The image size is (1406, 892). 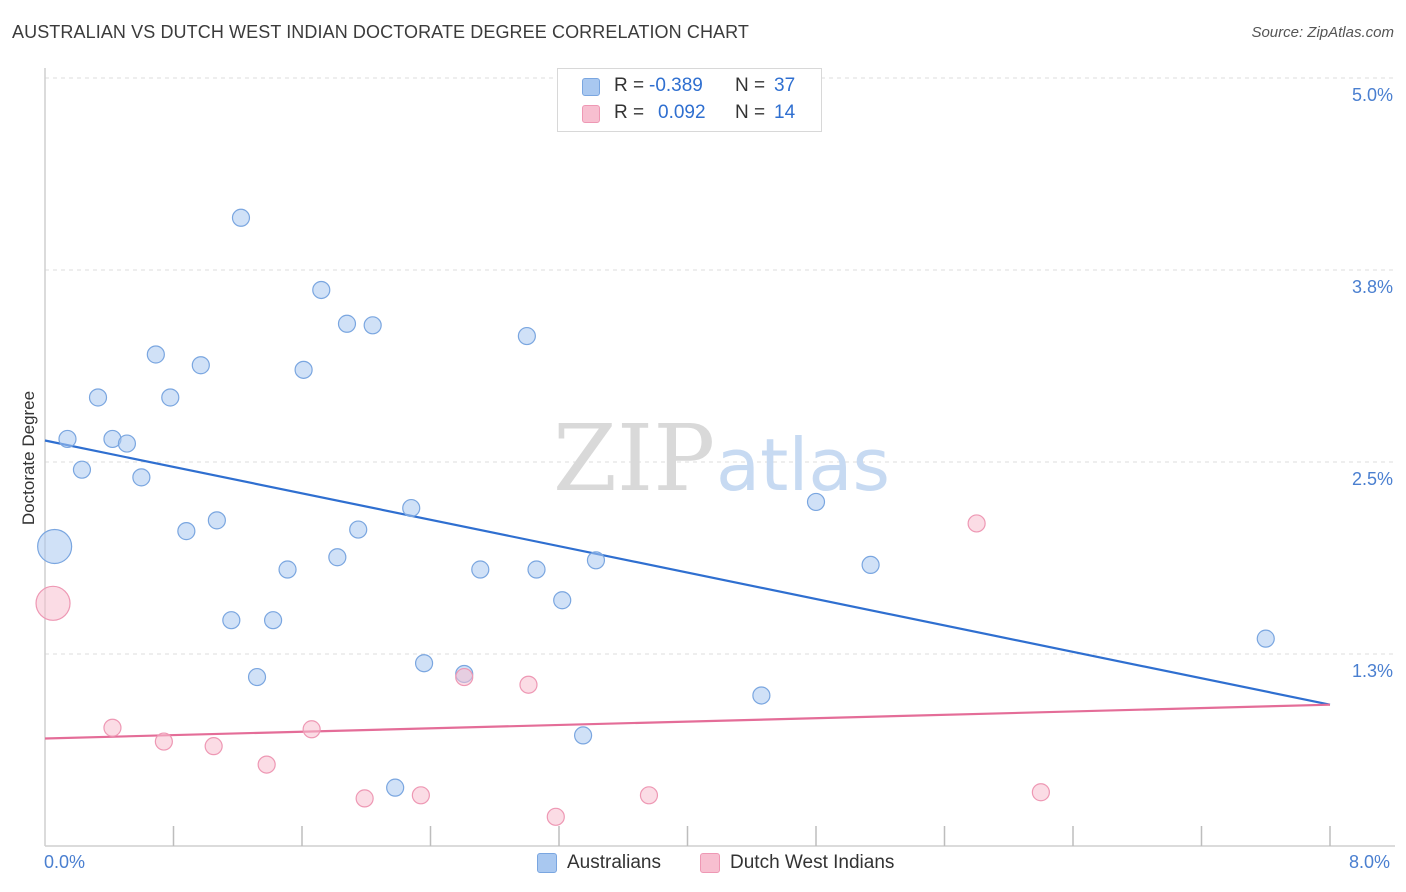 What do you see at coordinates (634, 458) in the screenshot?
I see `watermark-zip: ZIP` at bounding box center [634, 458].